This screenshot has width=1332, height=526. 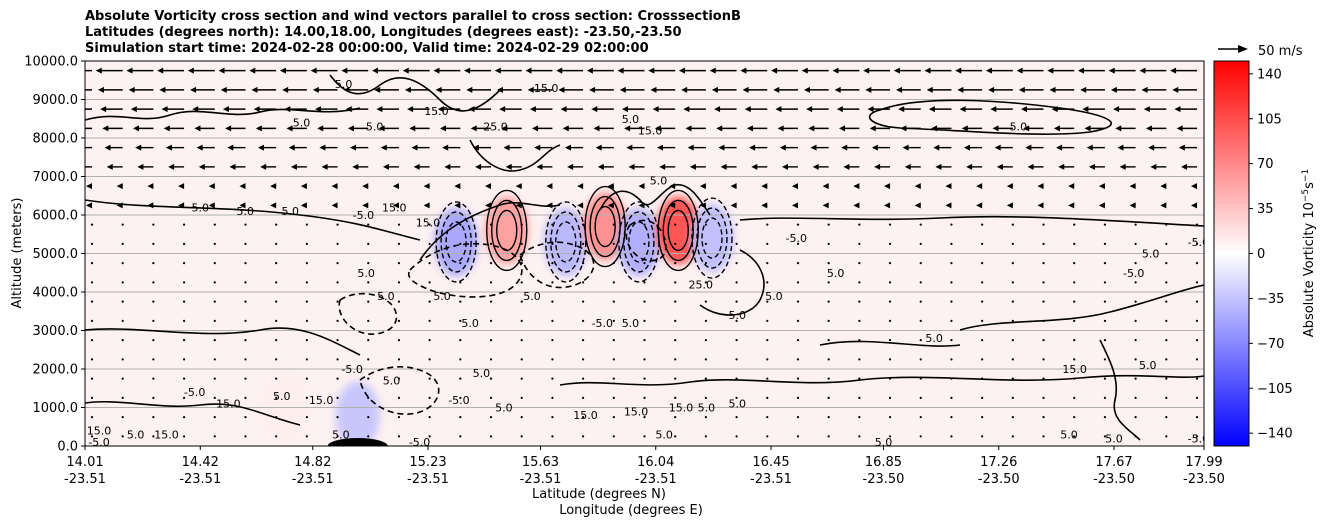 I want to click on contour-label-22: 5.0, so click(x=386, y=296).